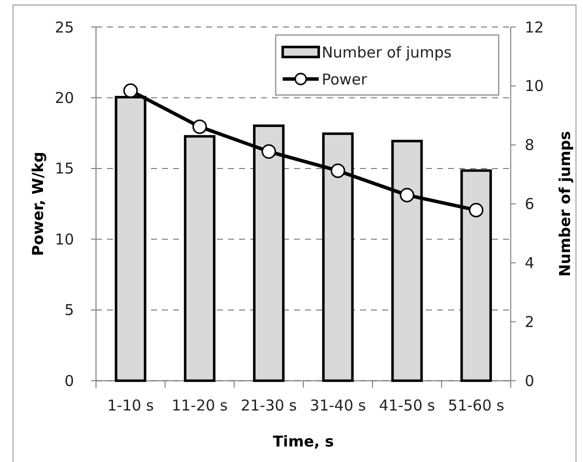 This screenshot has width=583, height=462. Describe the element at coordinates (534, 86) in the screenshot. I see `y2-tick-label: 10` at that location.